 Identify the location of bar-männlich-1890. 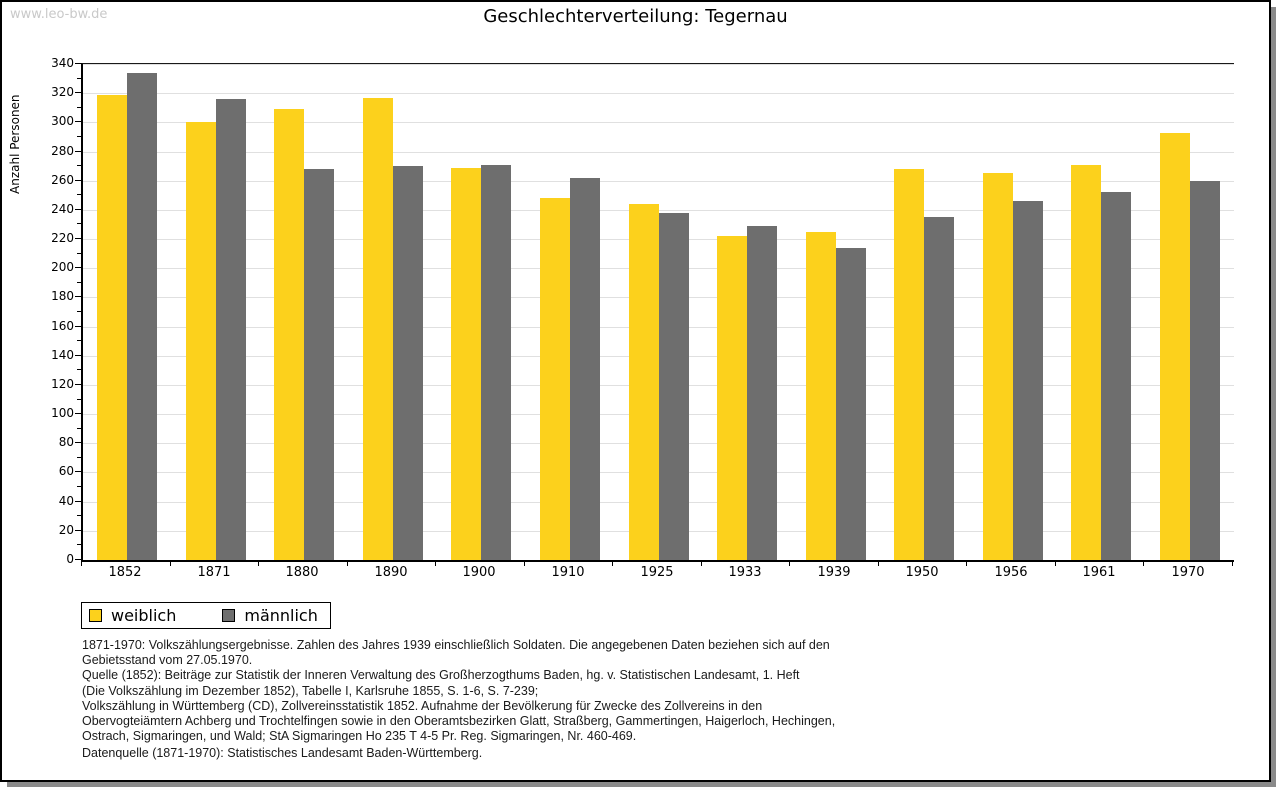
(408, 363).